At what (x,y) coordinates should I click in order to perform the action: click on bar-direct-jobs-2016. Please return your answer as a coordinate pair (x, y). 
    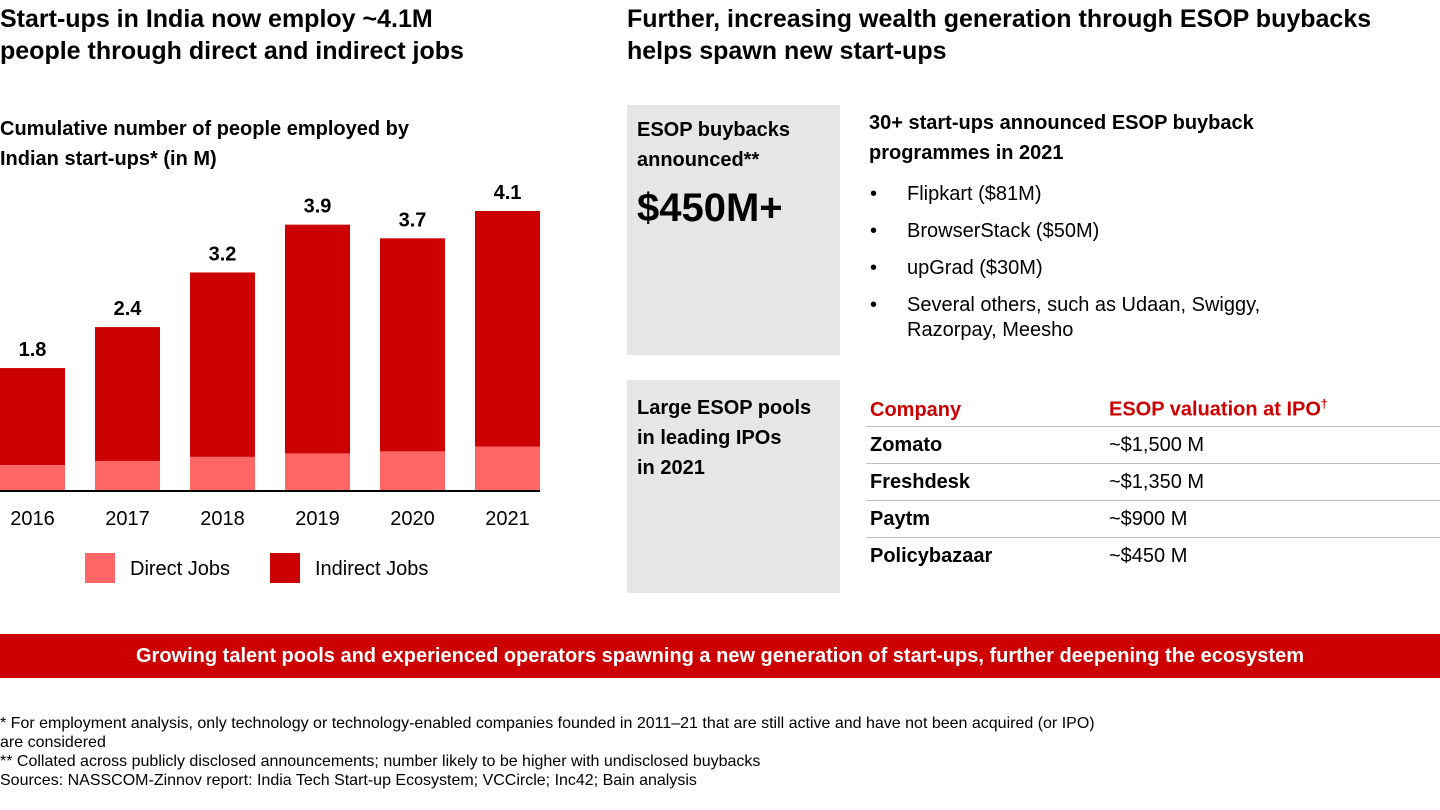
    Looking at the image, I should click on (32, 478).